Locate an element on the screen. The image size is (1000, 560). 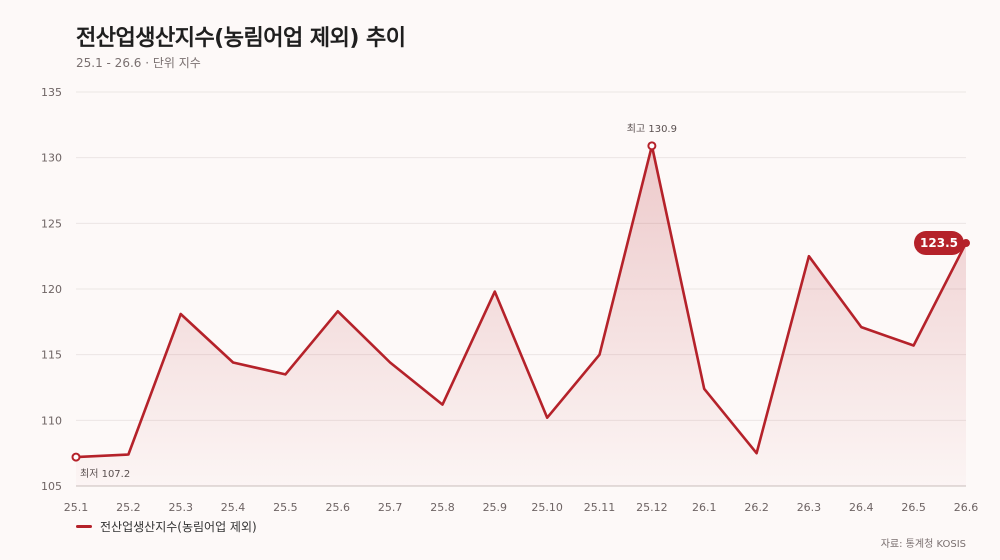
x-tick-label: 25.12 is located at coordinates (652, 507).